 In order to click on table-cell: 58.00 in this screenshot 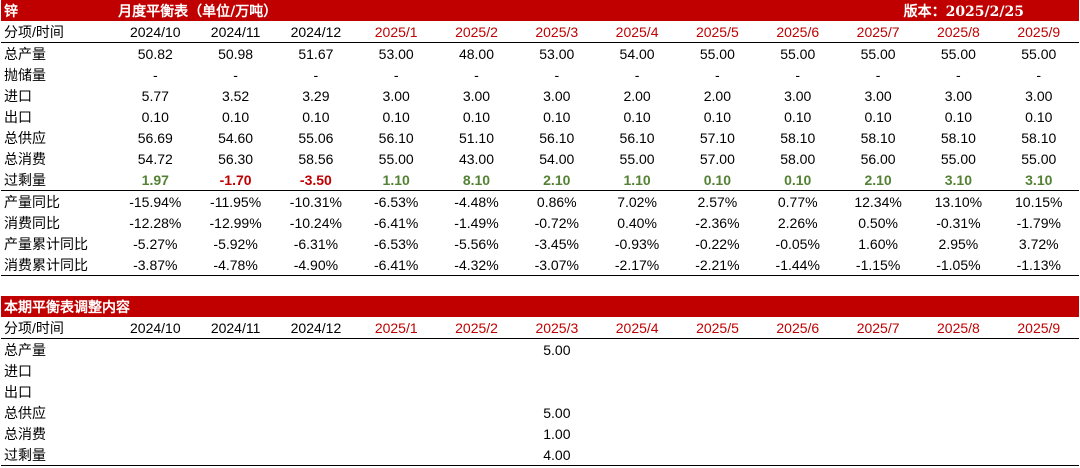, I will do `click(798, 158)`.